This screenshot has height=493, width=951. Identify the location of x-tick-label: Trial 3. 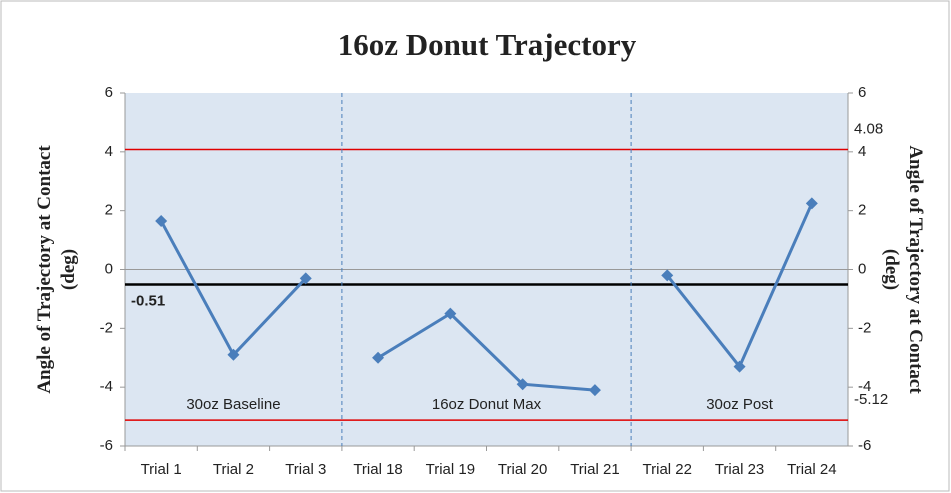
(305, 469).